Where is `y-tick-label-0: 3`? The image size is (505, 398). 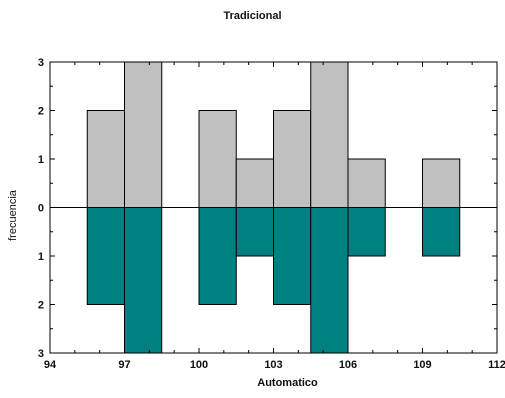 y-tick-label-0: 3 is located at coordinates (41, 63).